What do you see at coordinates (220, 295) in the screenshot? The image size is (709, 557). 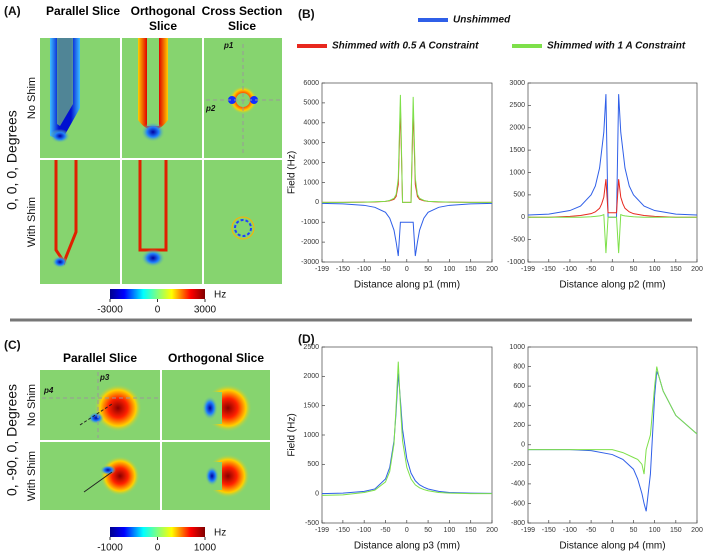 I see `colorbar-unit: Hz` at bounding box center [220, 295].